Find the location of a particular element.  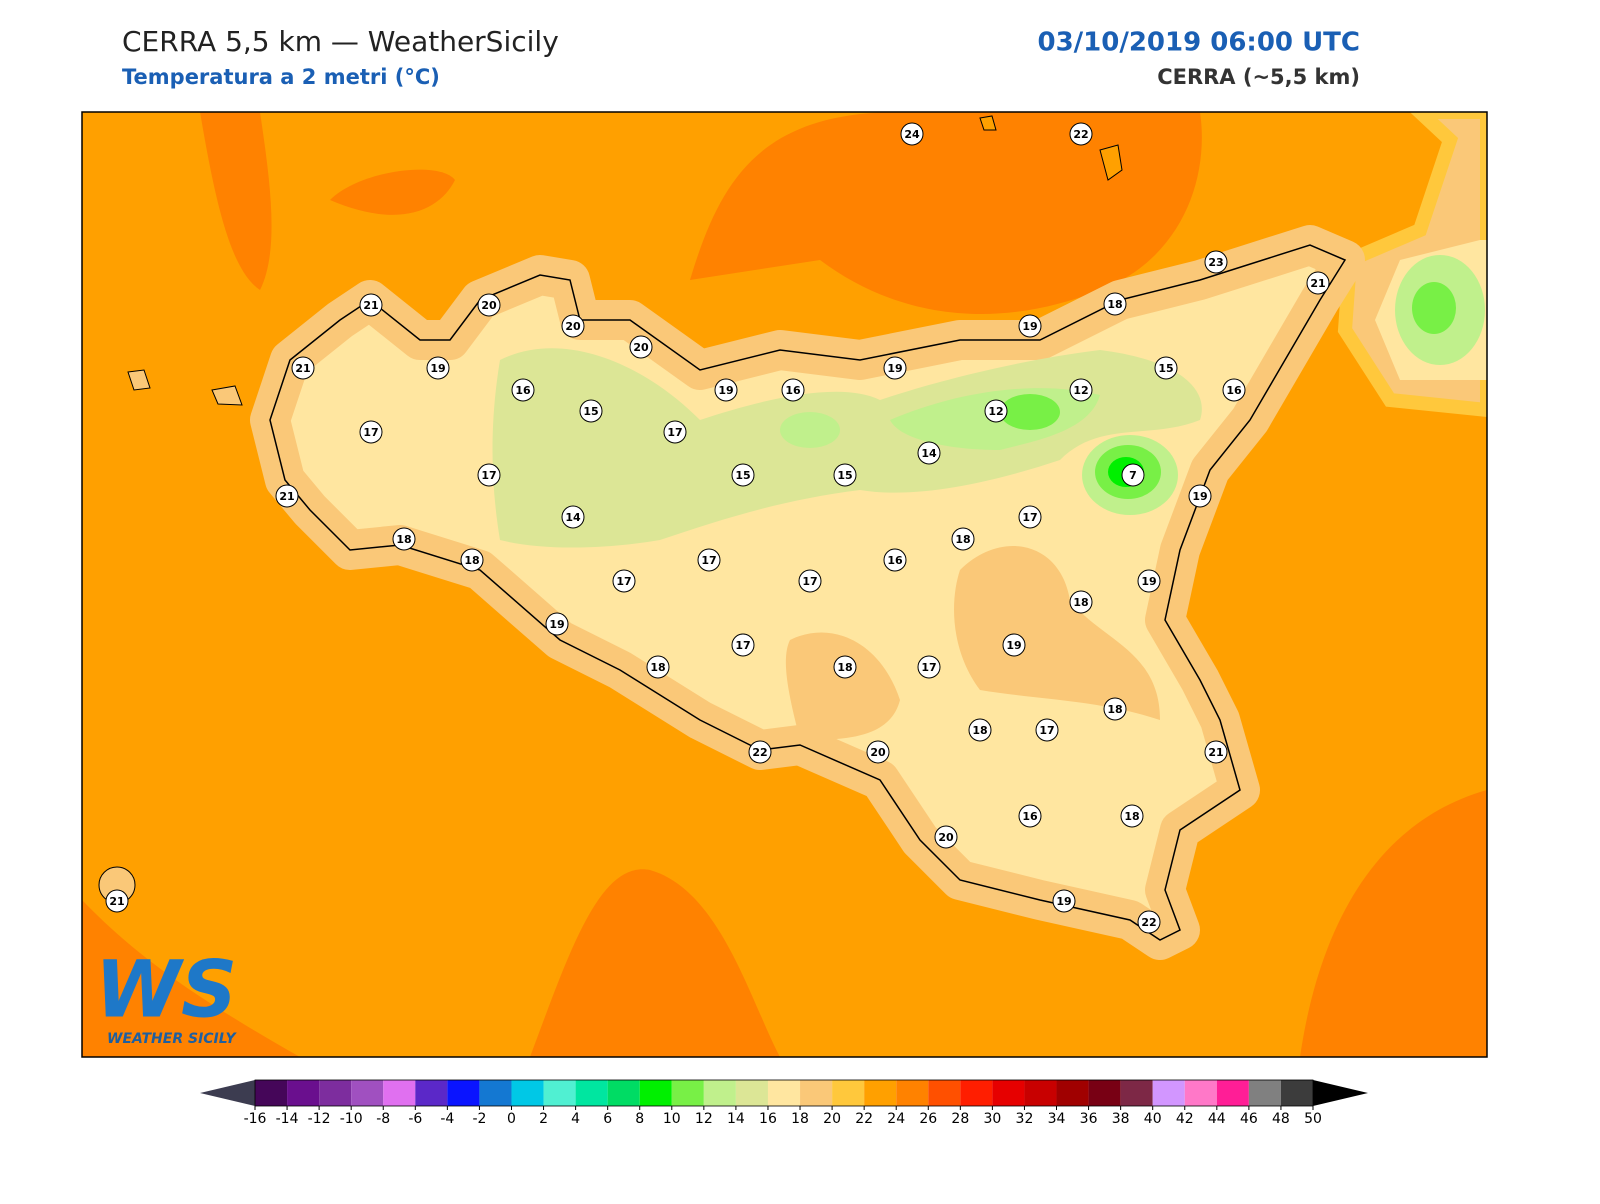

station-value: 24 is located at coordinates (912, 134).